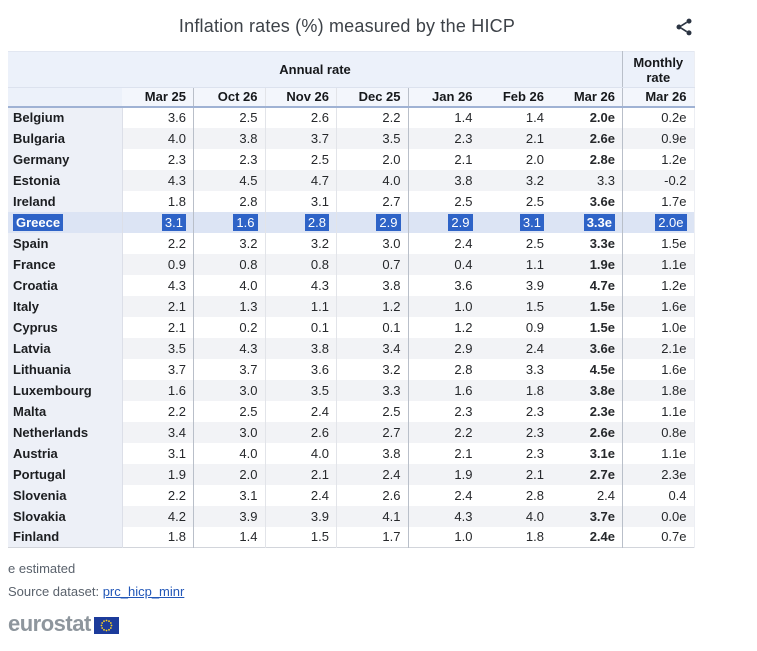 The image size is (757, 651). Describe the element at coordinates (65, 495) in the screenshot. I see `country-cell: Slovenia` at that location.